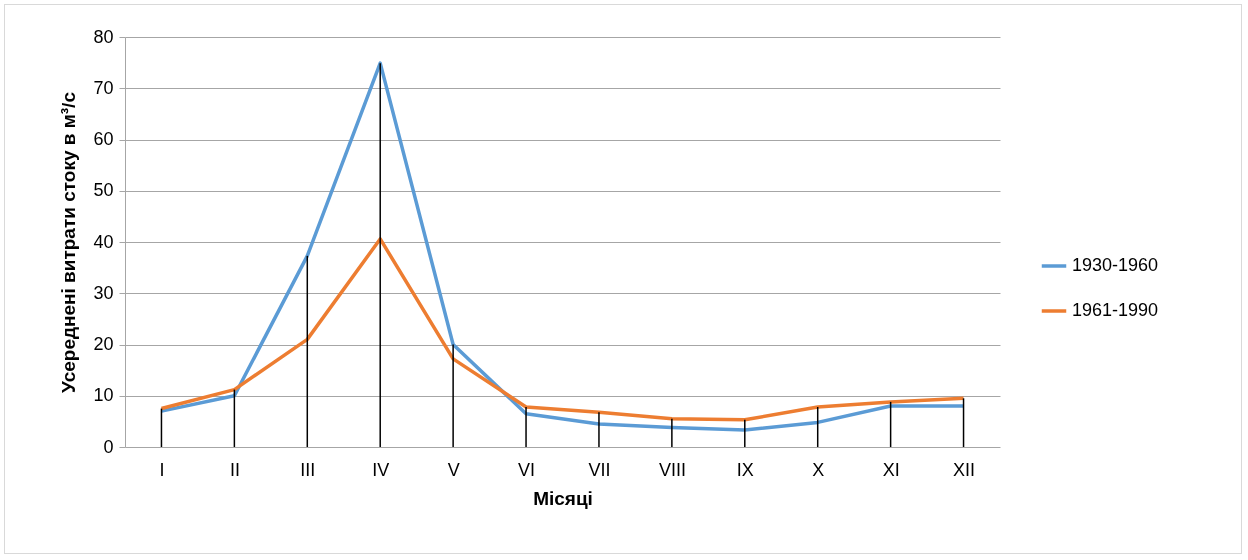  Describe the element at coordinates (1115, 265) in the screenshot. I see `legend-label: 1930-1960` at that location.